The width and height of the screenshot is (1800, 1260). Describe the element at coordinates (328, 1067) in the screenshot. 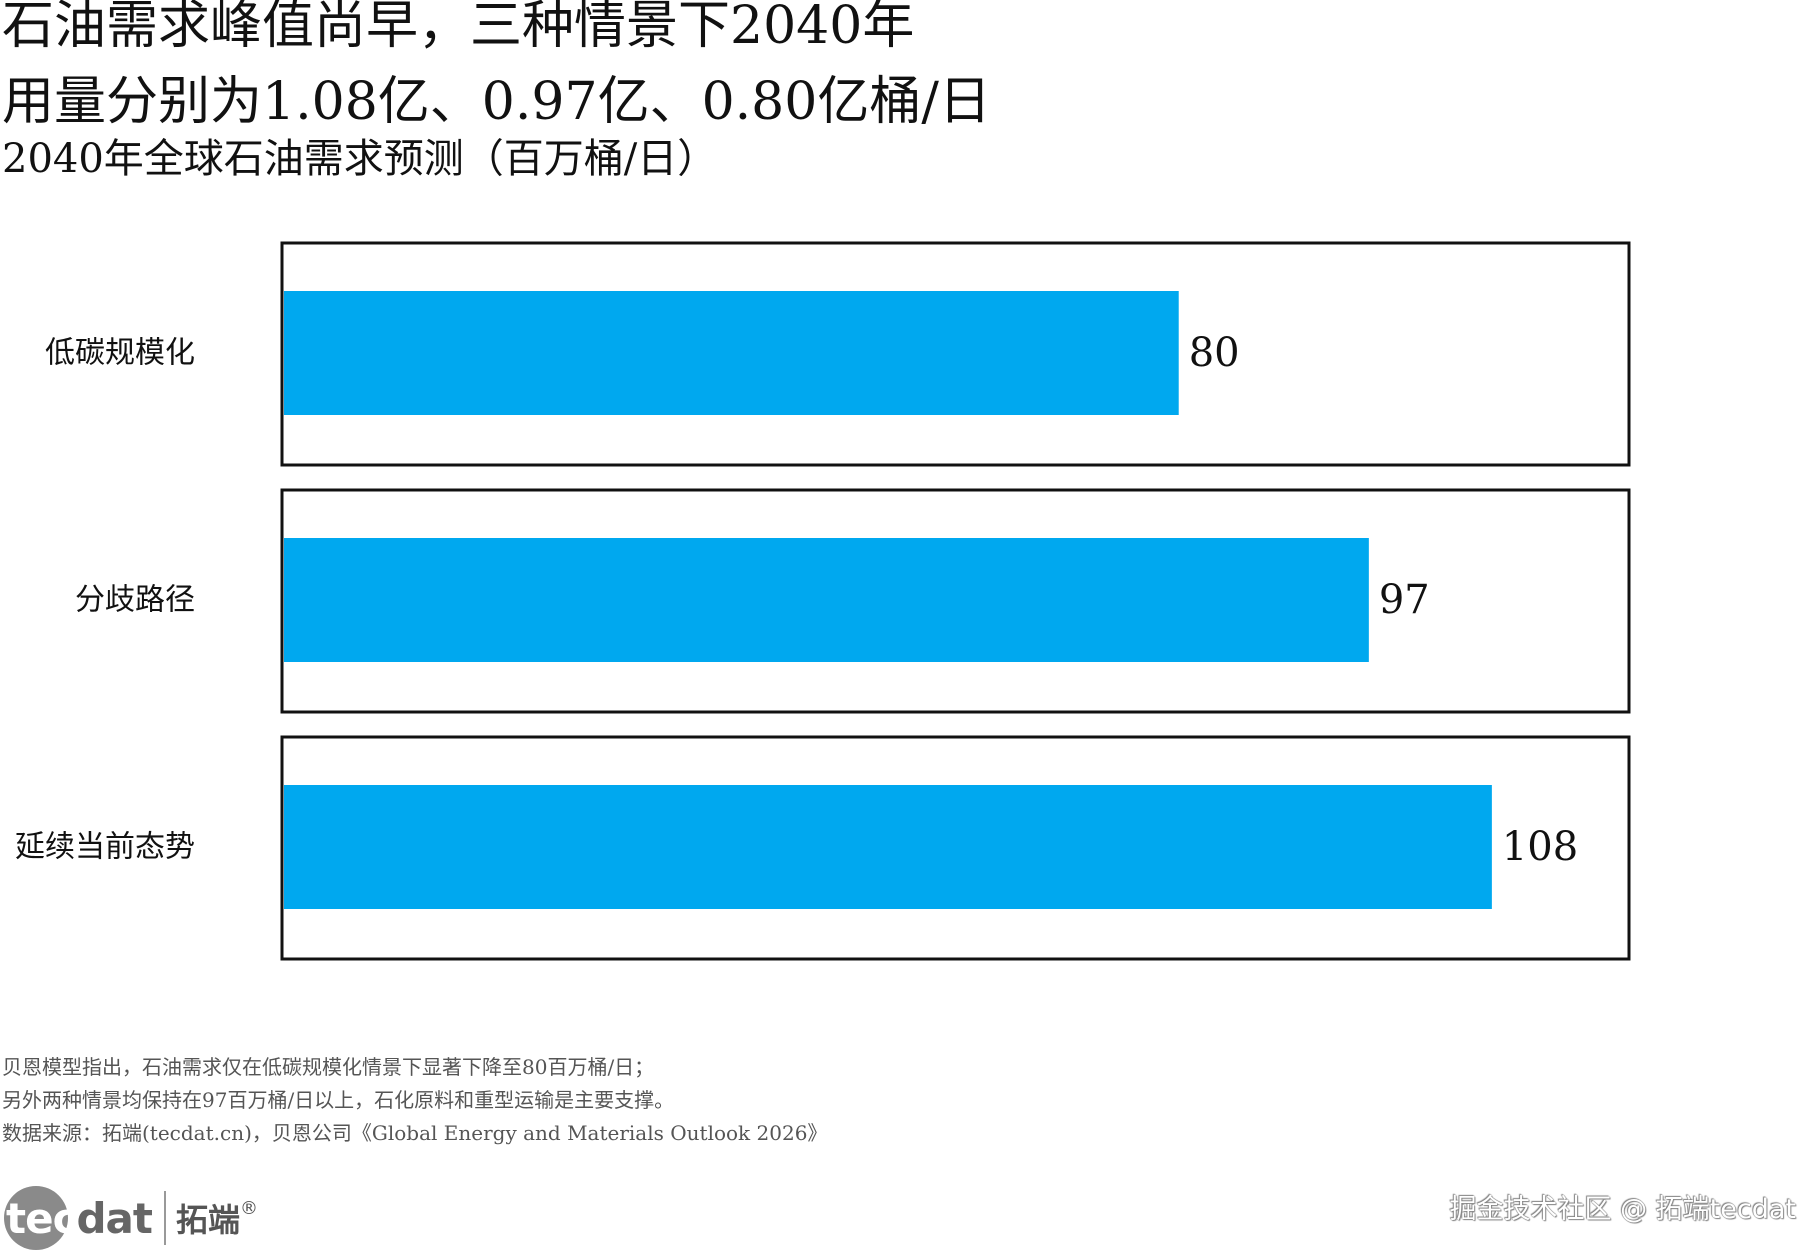

I see `chart-note-line-1: 贝恩模型指出，石油需求仅在低碳规模化情景下显著下降至80百万桶/日；` at that location.